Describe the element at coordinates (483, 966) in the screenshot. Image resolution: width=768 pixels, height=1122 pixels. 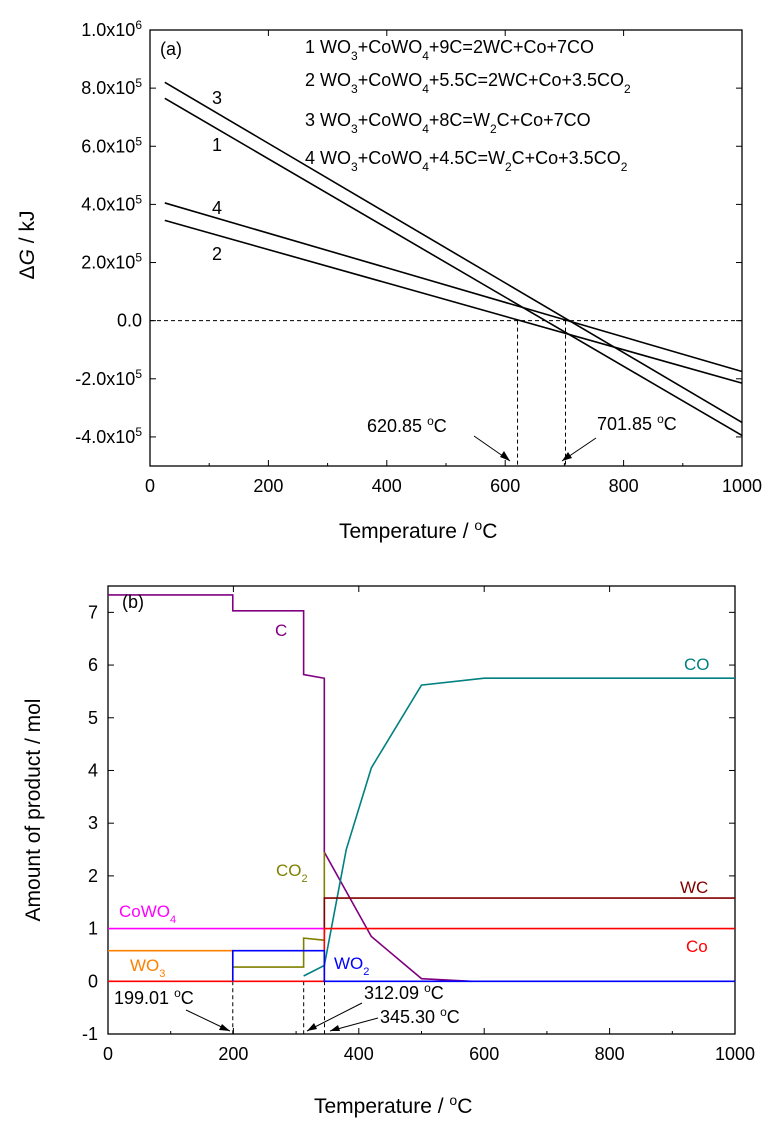
I see `series-line-b-wo2` at that location.